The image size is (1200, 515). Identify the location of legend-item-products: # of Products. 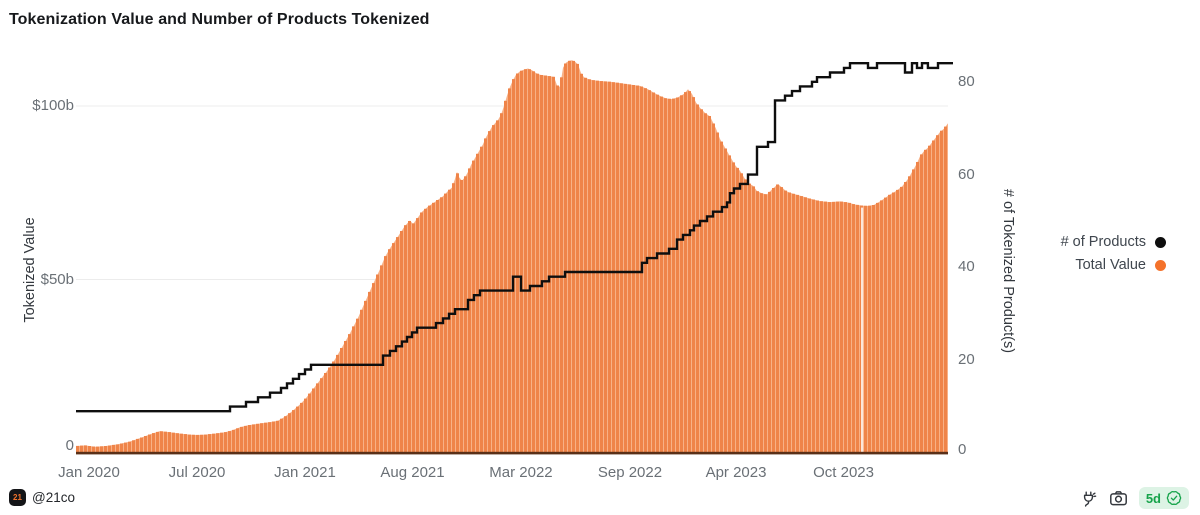
(1113, 242).